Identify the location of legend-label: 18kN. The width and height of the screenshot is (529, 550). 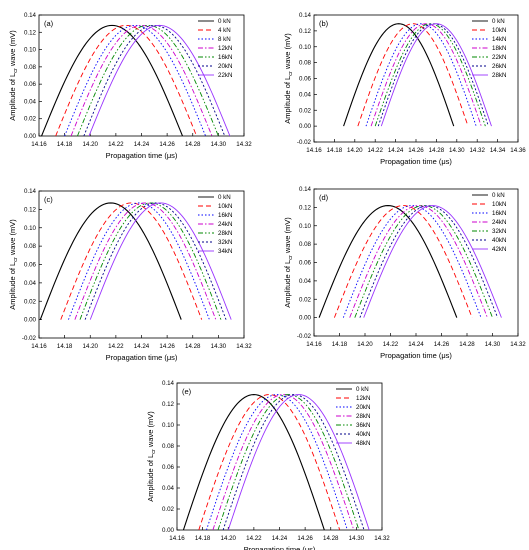
(499, 48).